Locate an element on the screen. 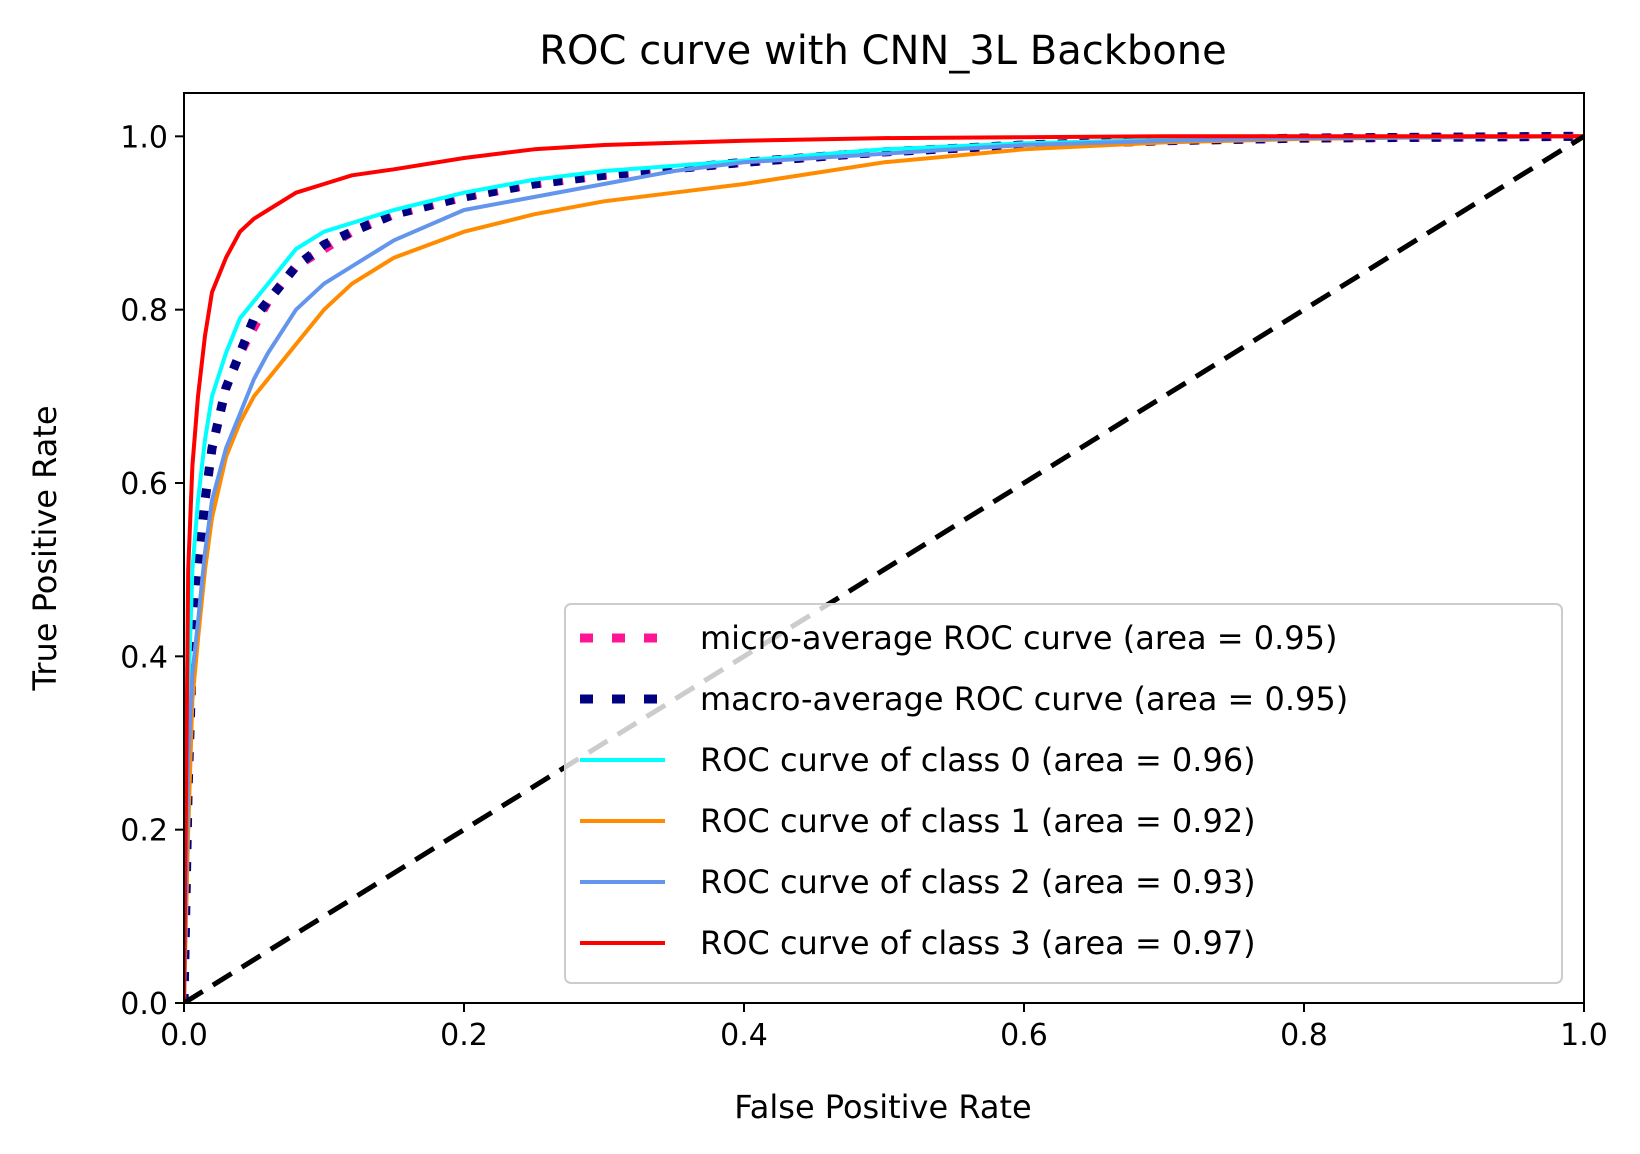  y-tick-label: 0.0 is located at coordinates (144, 1004).